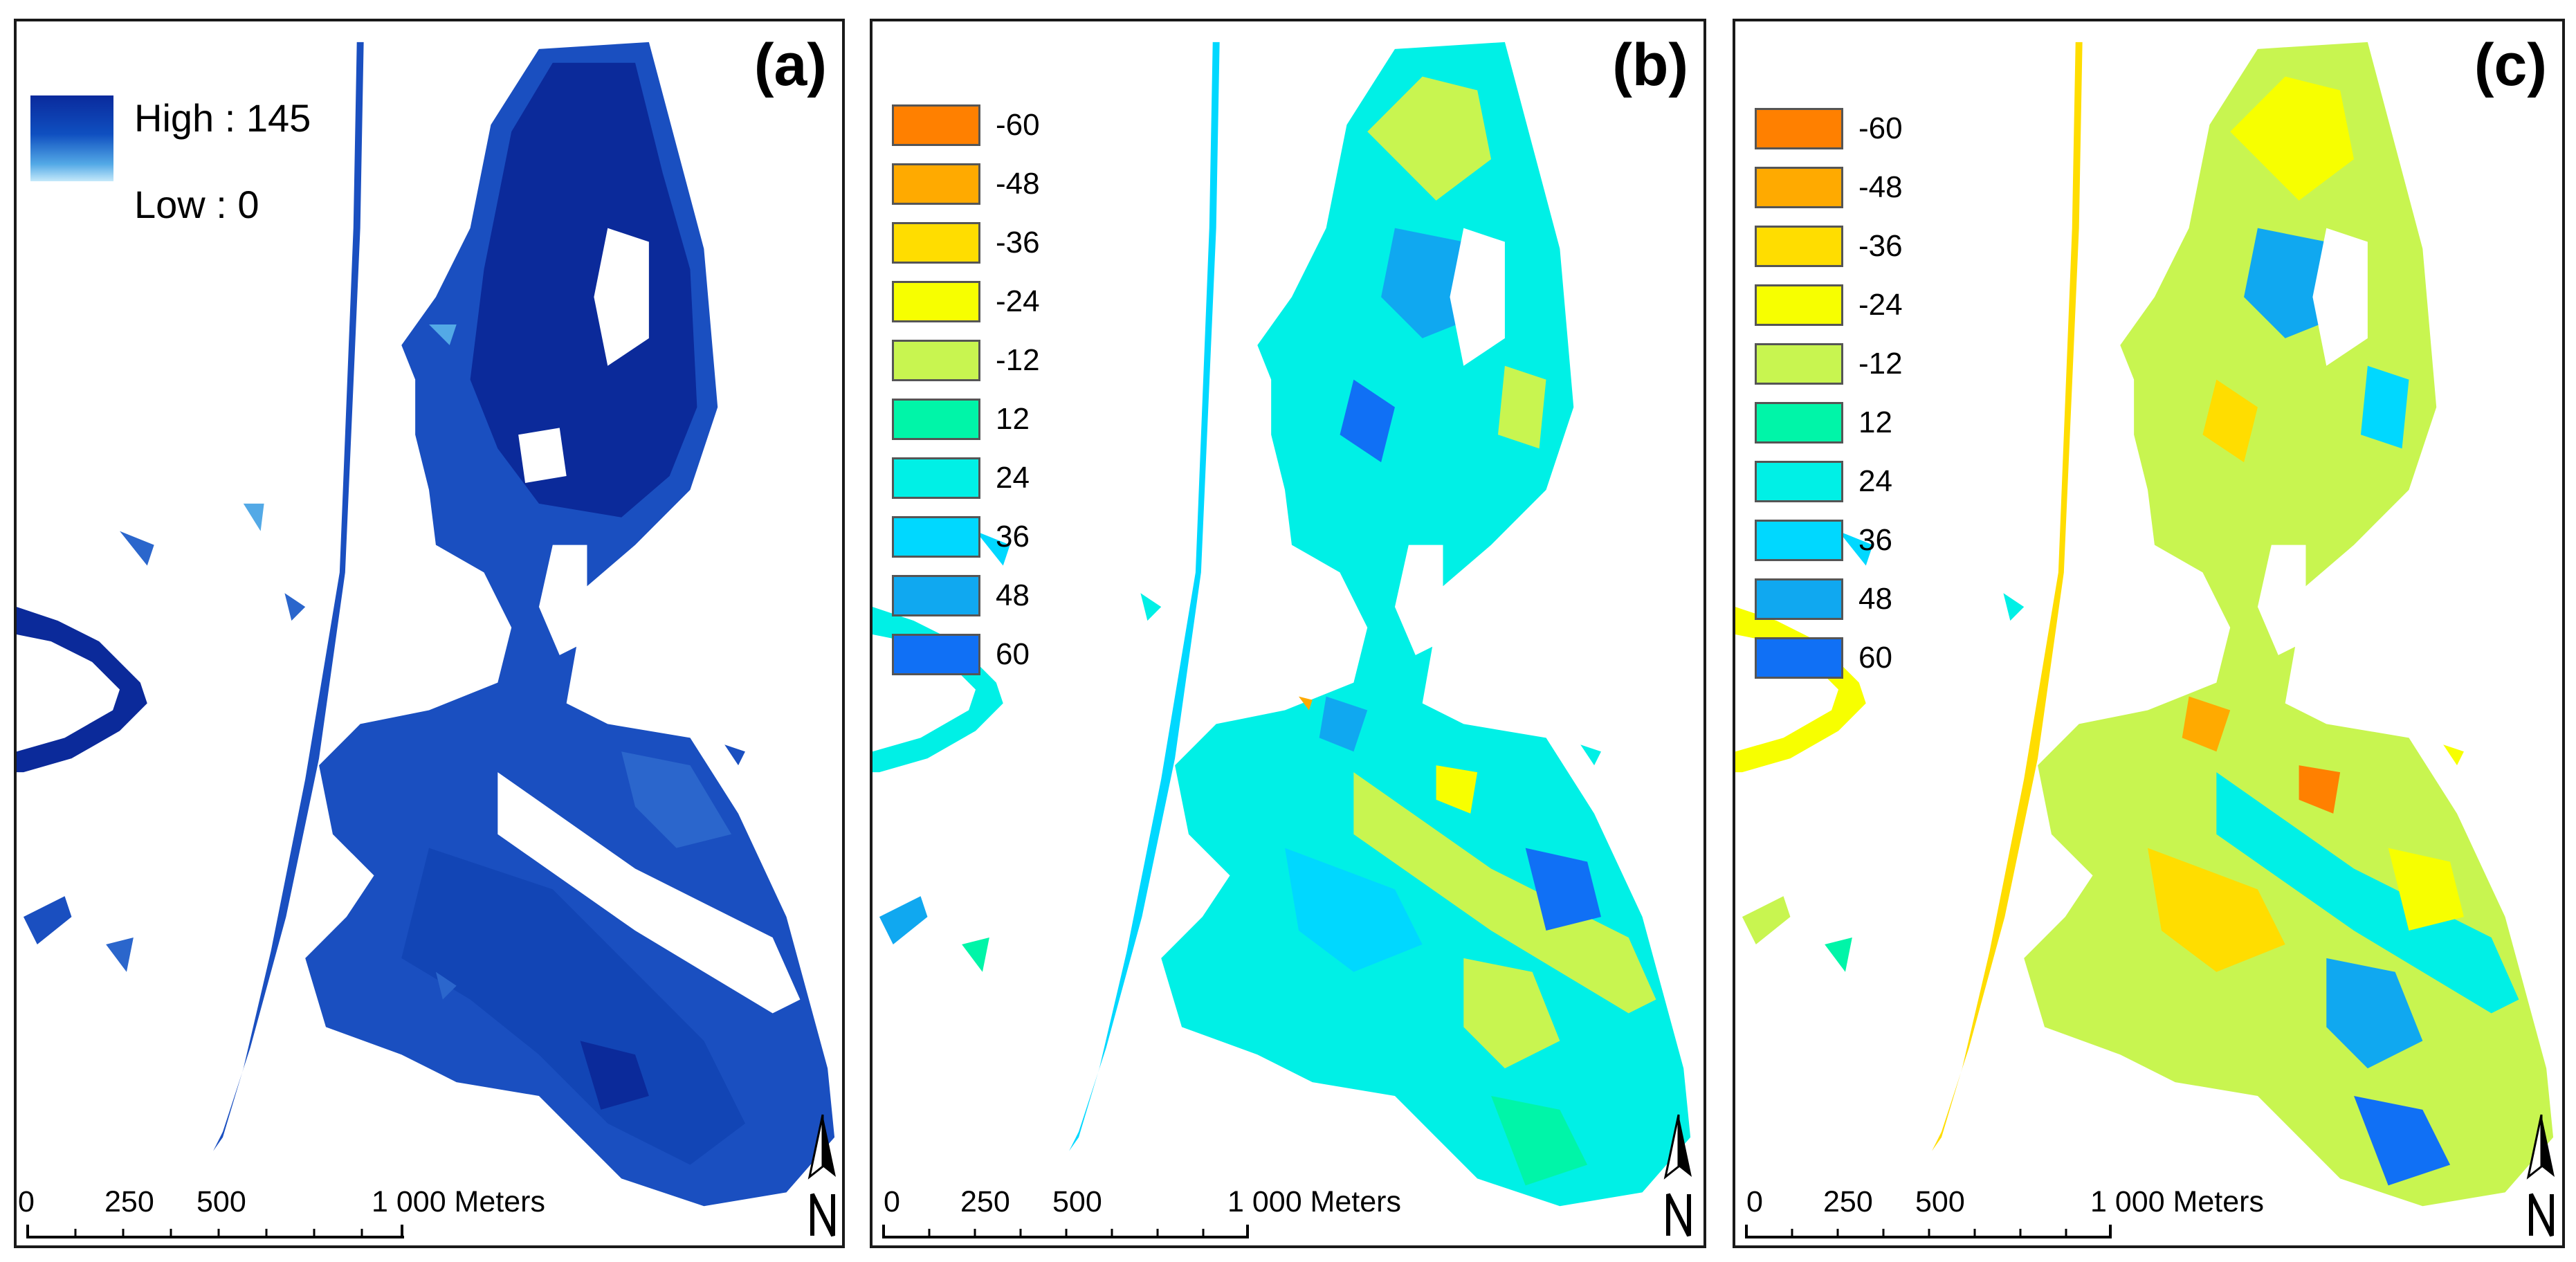 This screenshot has width=2576, height=1262. Describe the element at coordinates (222, 118) in the screenshot. I see `legend-high-label: High : 145` at that location.